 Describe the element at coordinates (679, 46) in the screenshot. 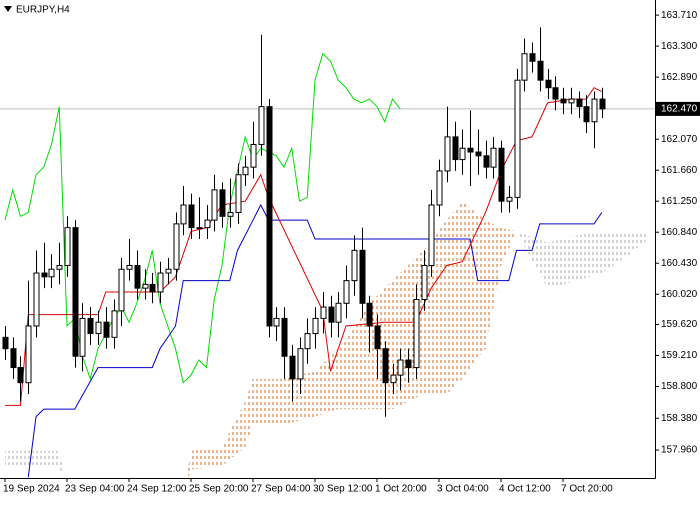

I see `y-tick-label: 163.300` at that location.